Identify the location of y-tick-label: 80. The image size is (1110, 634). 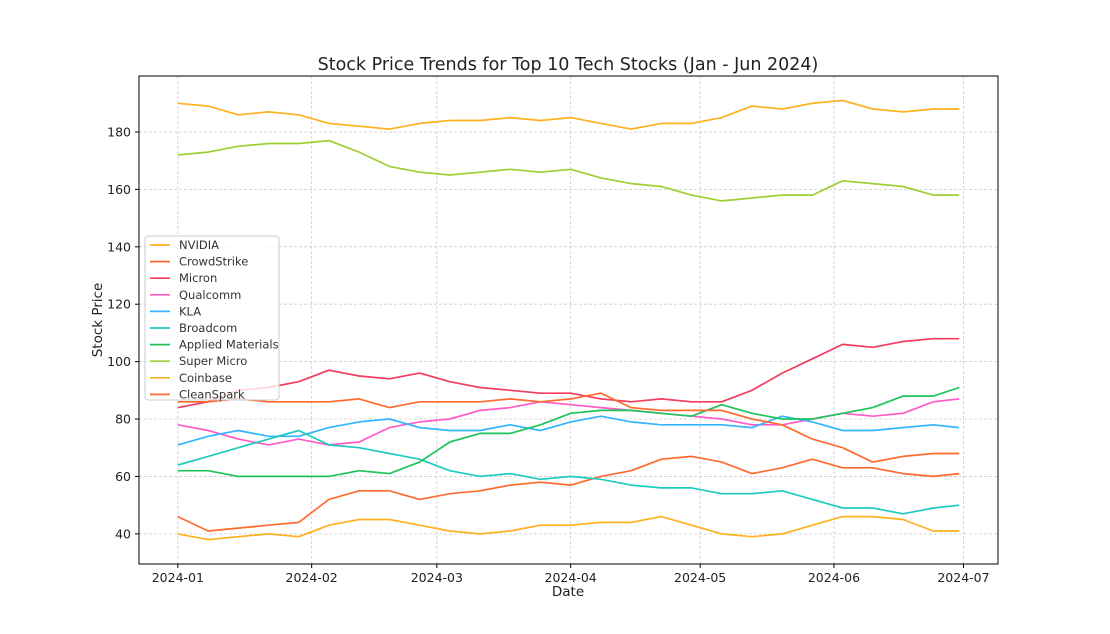
(123, 419).